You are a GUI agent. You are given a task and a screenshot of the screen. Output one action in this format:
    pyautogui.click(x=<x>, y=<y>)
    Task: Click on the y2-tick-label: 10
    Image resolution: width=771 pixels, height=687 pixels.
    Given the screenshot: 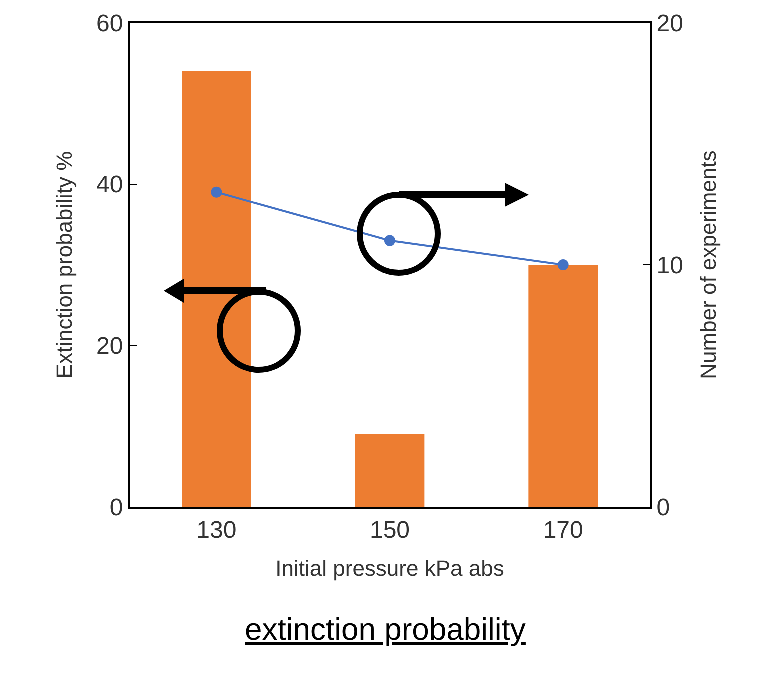 What is the action you would take?
    pyautogui.click(x=670, y=266)
    